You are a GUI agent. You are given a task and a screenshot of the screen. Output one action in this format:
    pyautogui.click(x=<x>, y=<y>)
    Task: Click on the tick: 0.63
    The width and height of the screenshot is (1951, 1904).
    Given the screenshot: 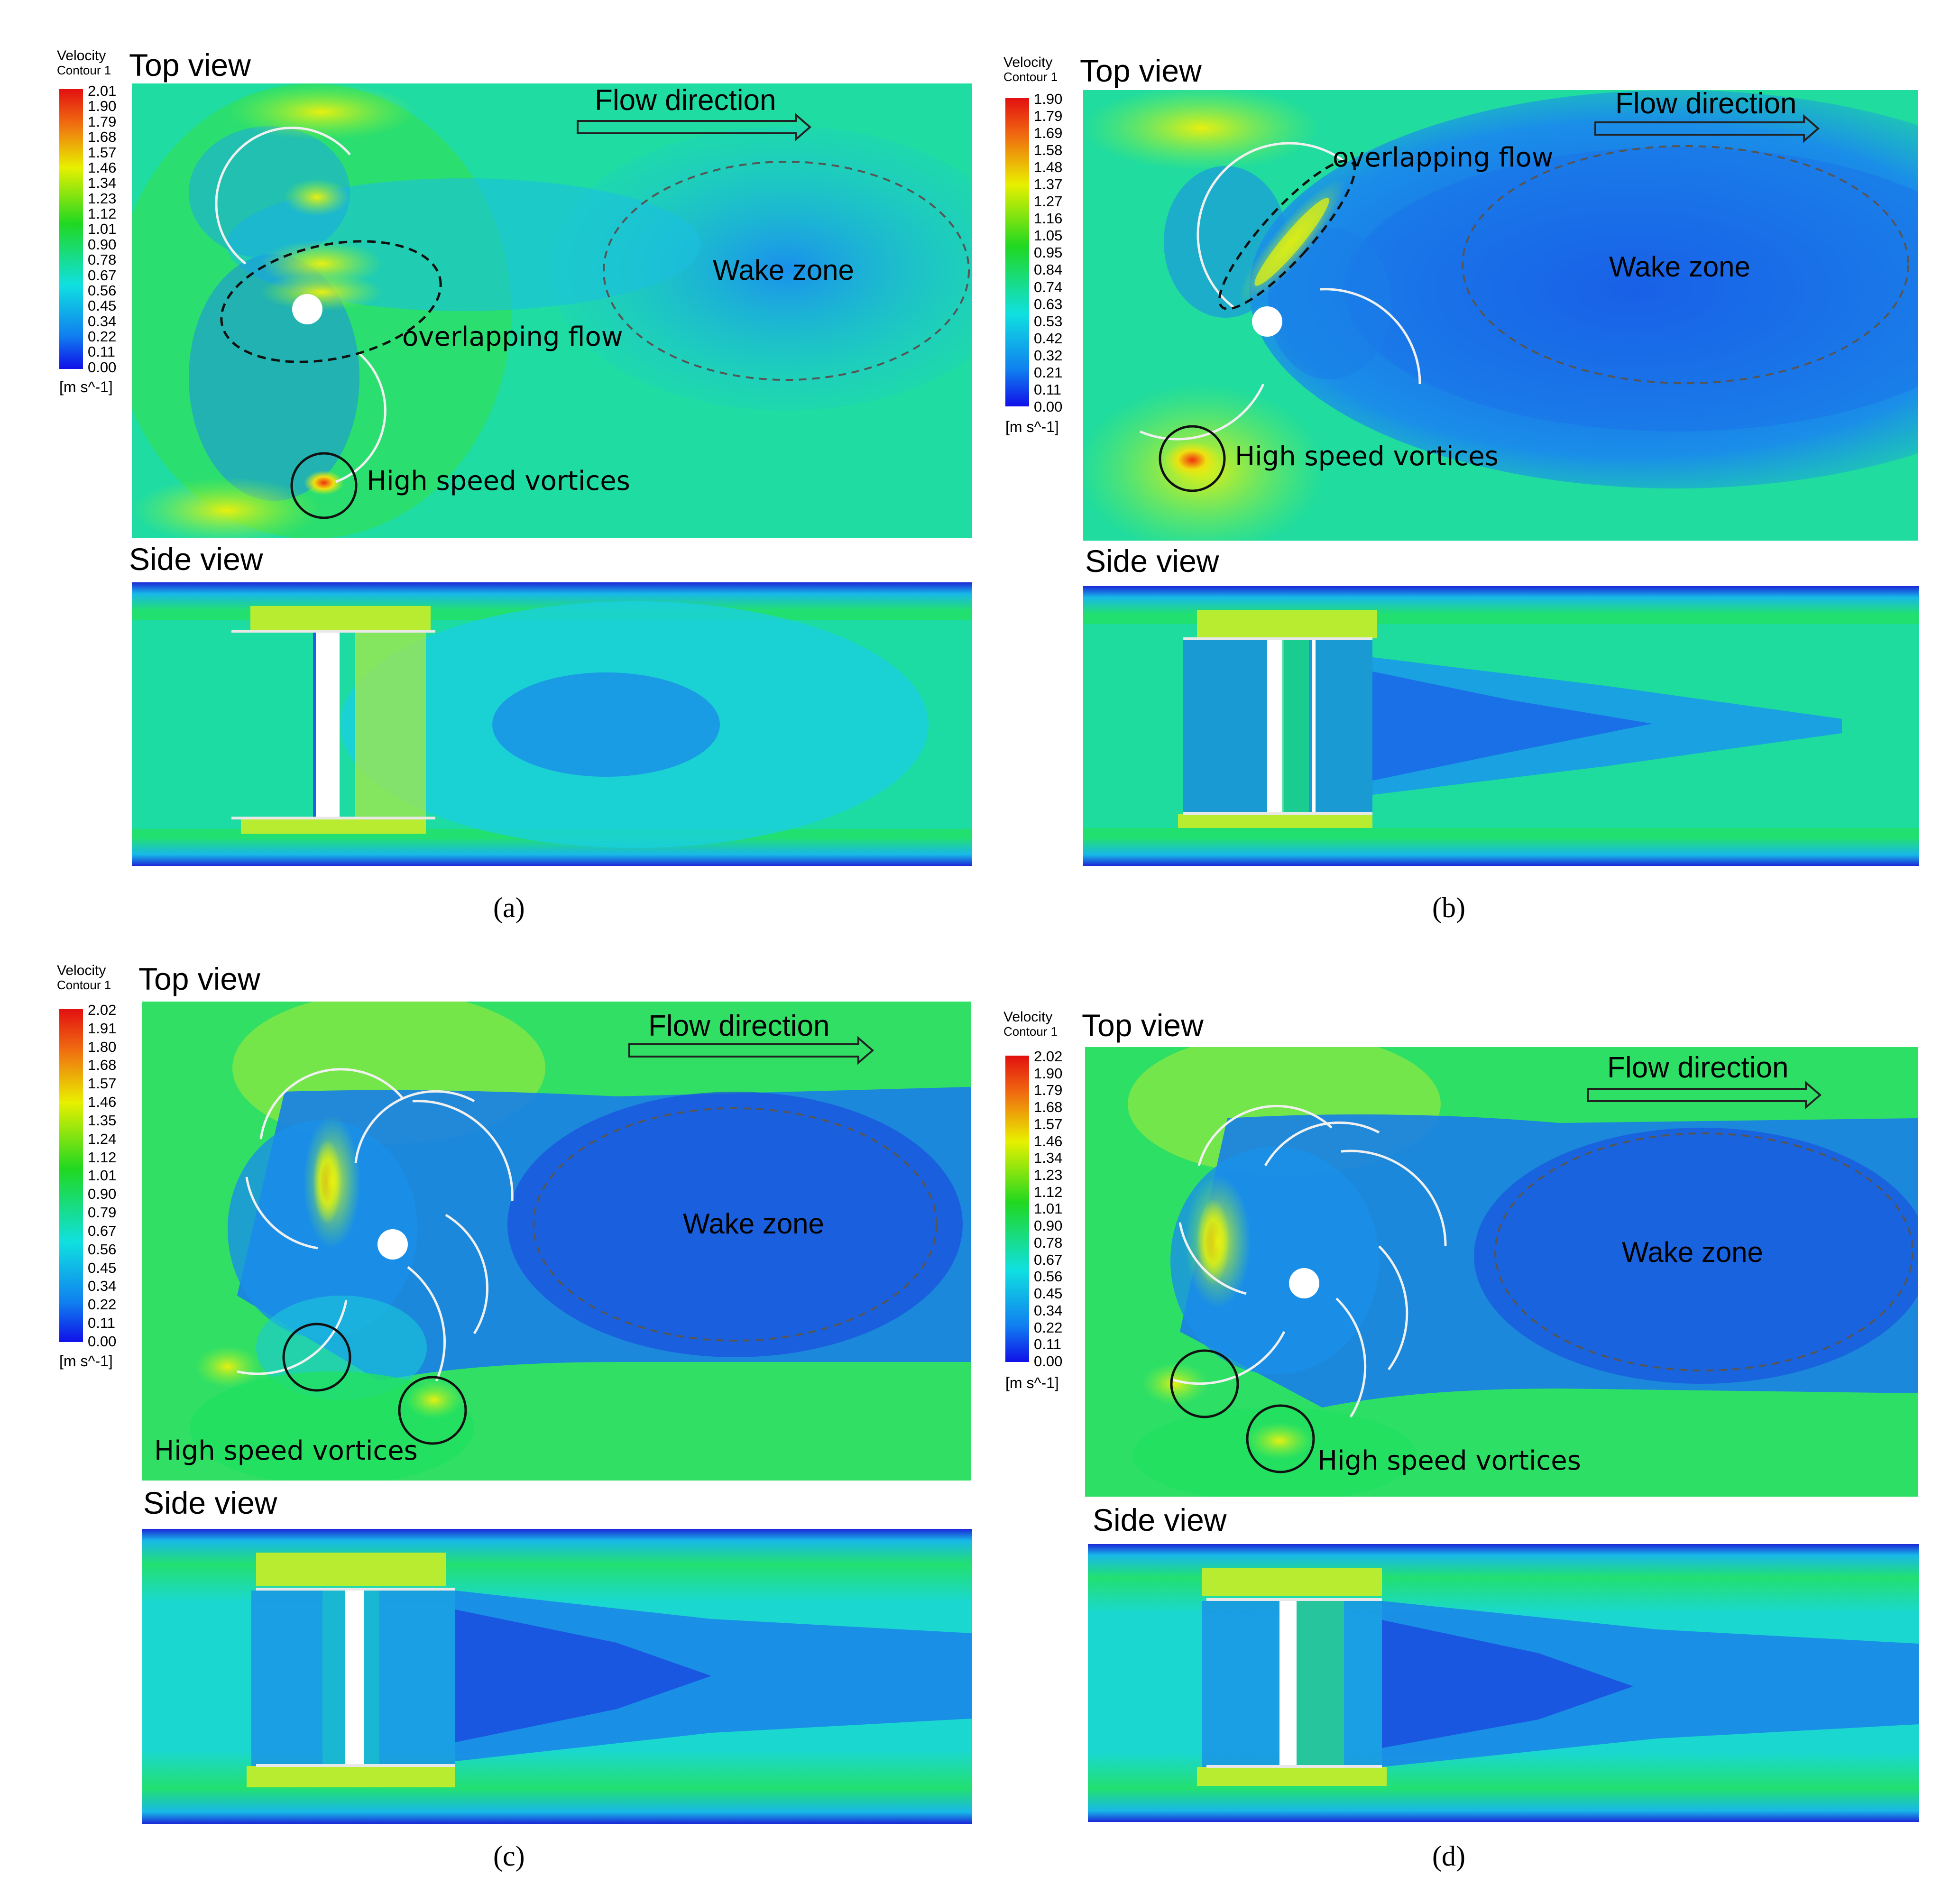 What is the action you would take?
    pyautogui.click(x=1048, y=304)
    